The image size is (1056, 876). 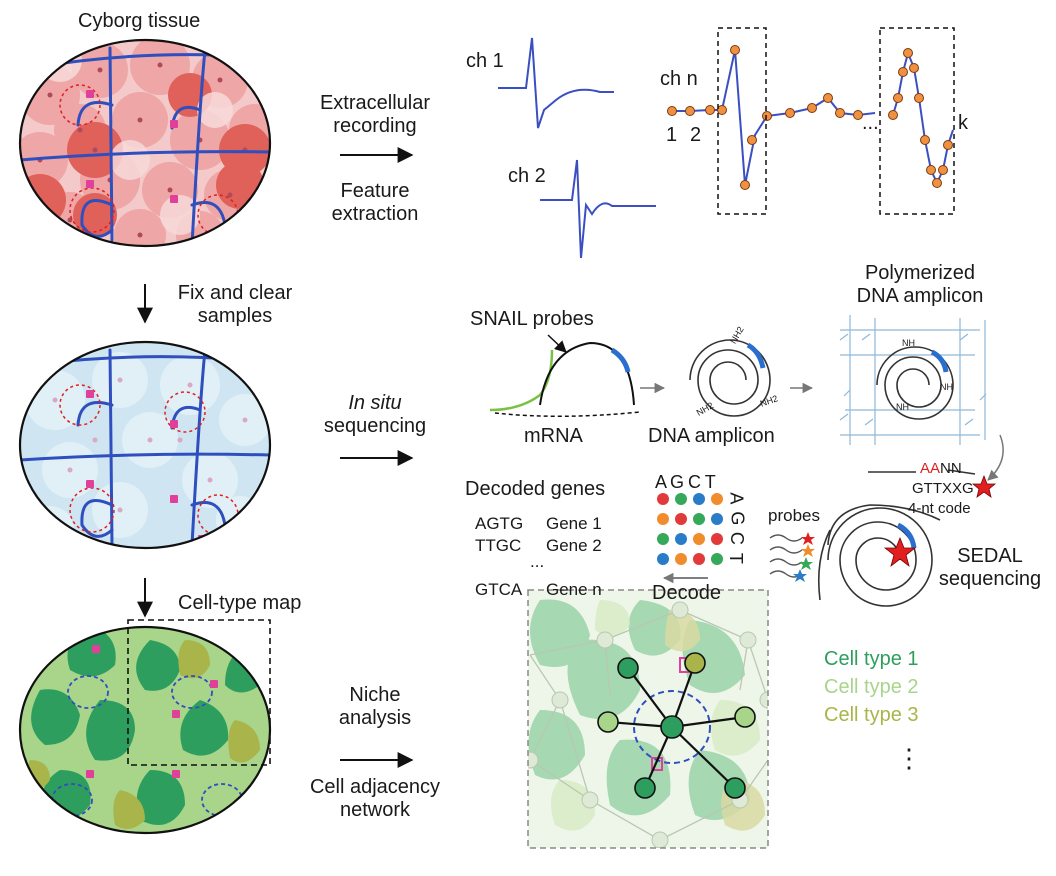 I want to click on step-recording-line1: Extracellular, so click(x=375, y=103).